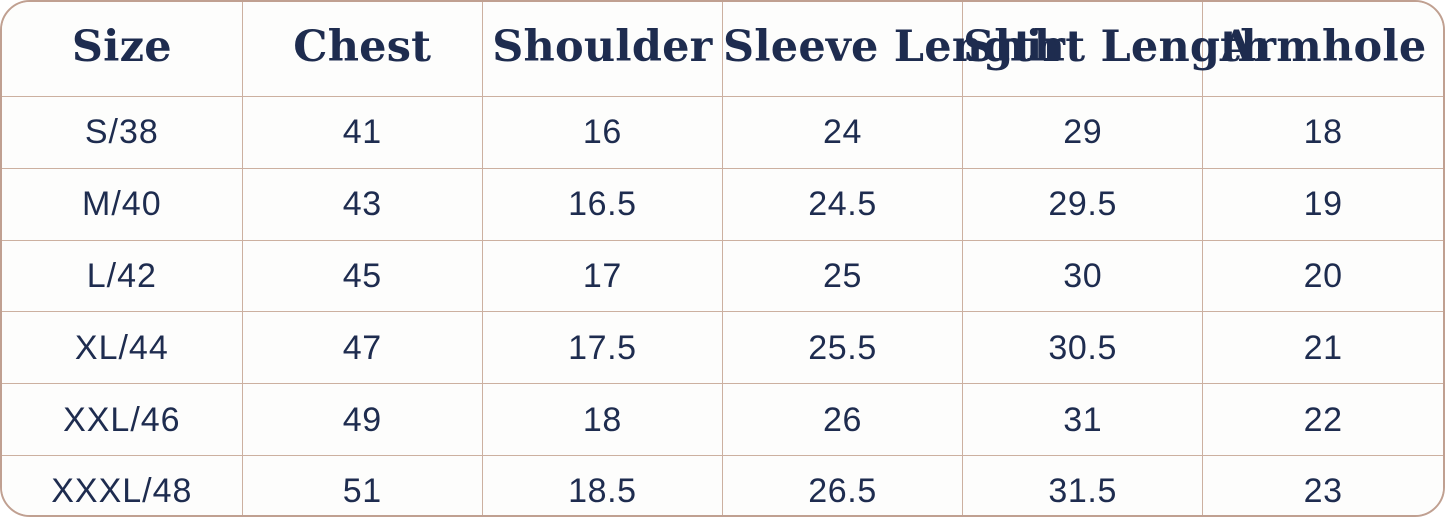  What do you see at coordinates (843, 132) in the screenshot?
I see `cell-sleeve-length: 24` at bounding box center [843, 132].